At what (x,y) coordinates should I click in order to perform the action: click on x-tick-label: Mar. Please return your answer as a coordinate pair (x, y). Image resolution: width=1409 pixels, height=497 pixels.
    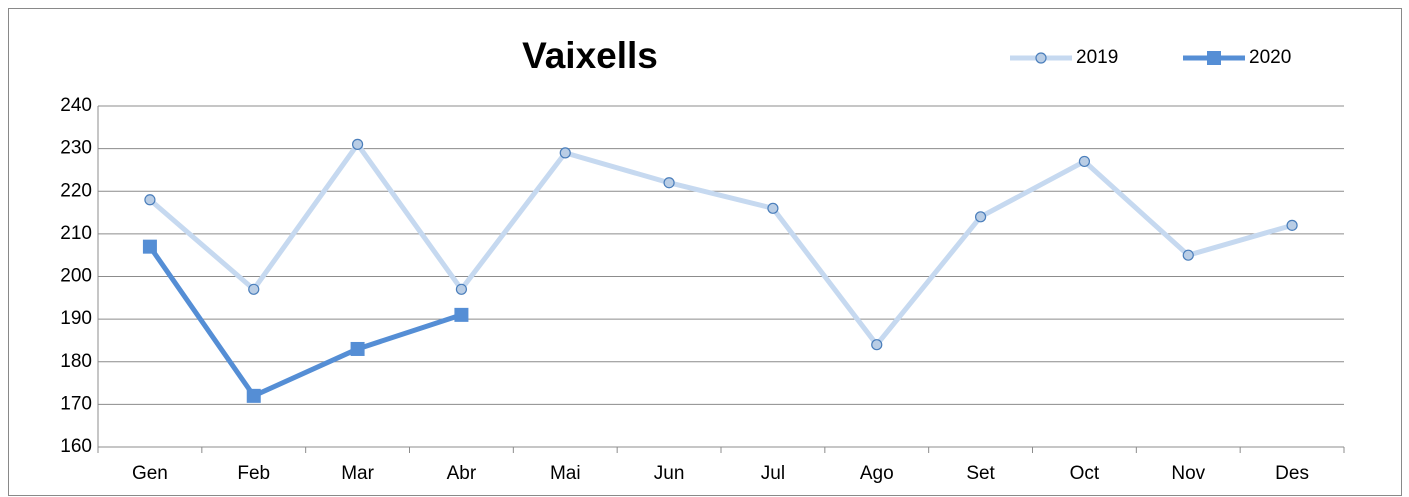
    Looking at the image, I should click on (357, 473).